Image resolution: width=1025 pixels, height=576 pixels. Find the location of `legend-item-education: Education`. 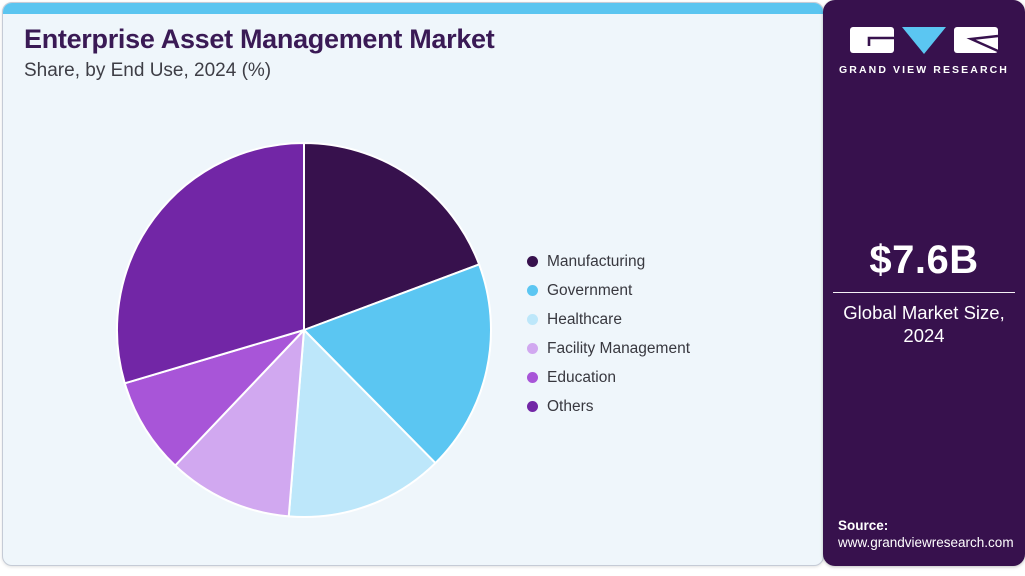

legend-item-education: Education is located at coordinates (608, 377).